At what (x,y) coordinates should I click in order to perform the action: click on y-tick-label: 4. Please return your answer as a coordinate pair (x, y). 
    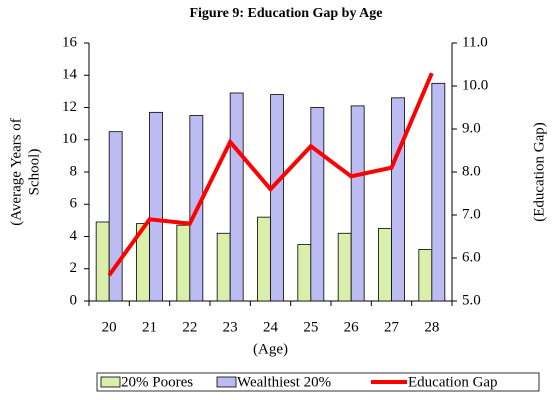
    Looking at the image, I should click on (74, 236).